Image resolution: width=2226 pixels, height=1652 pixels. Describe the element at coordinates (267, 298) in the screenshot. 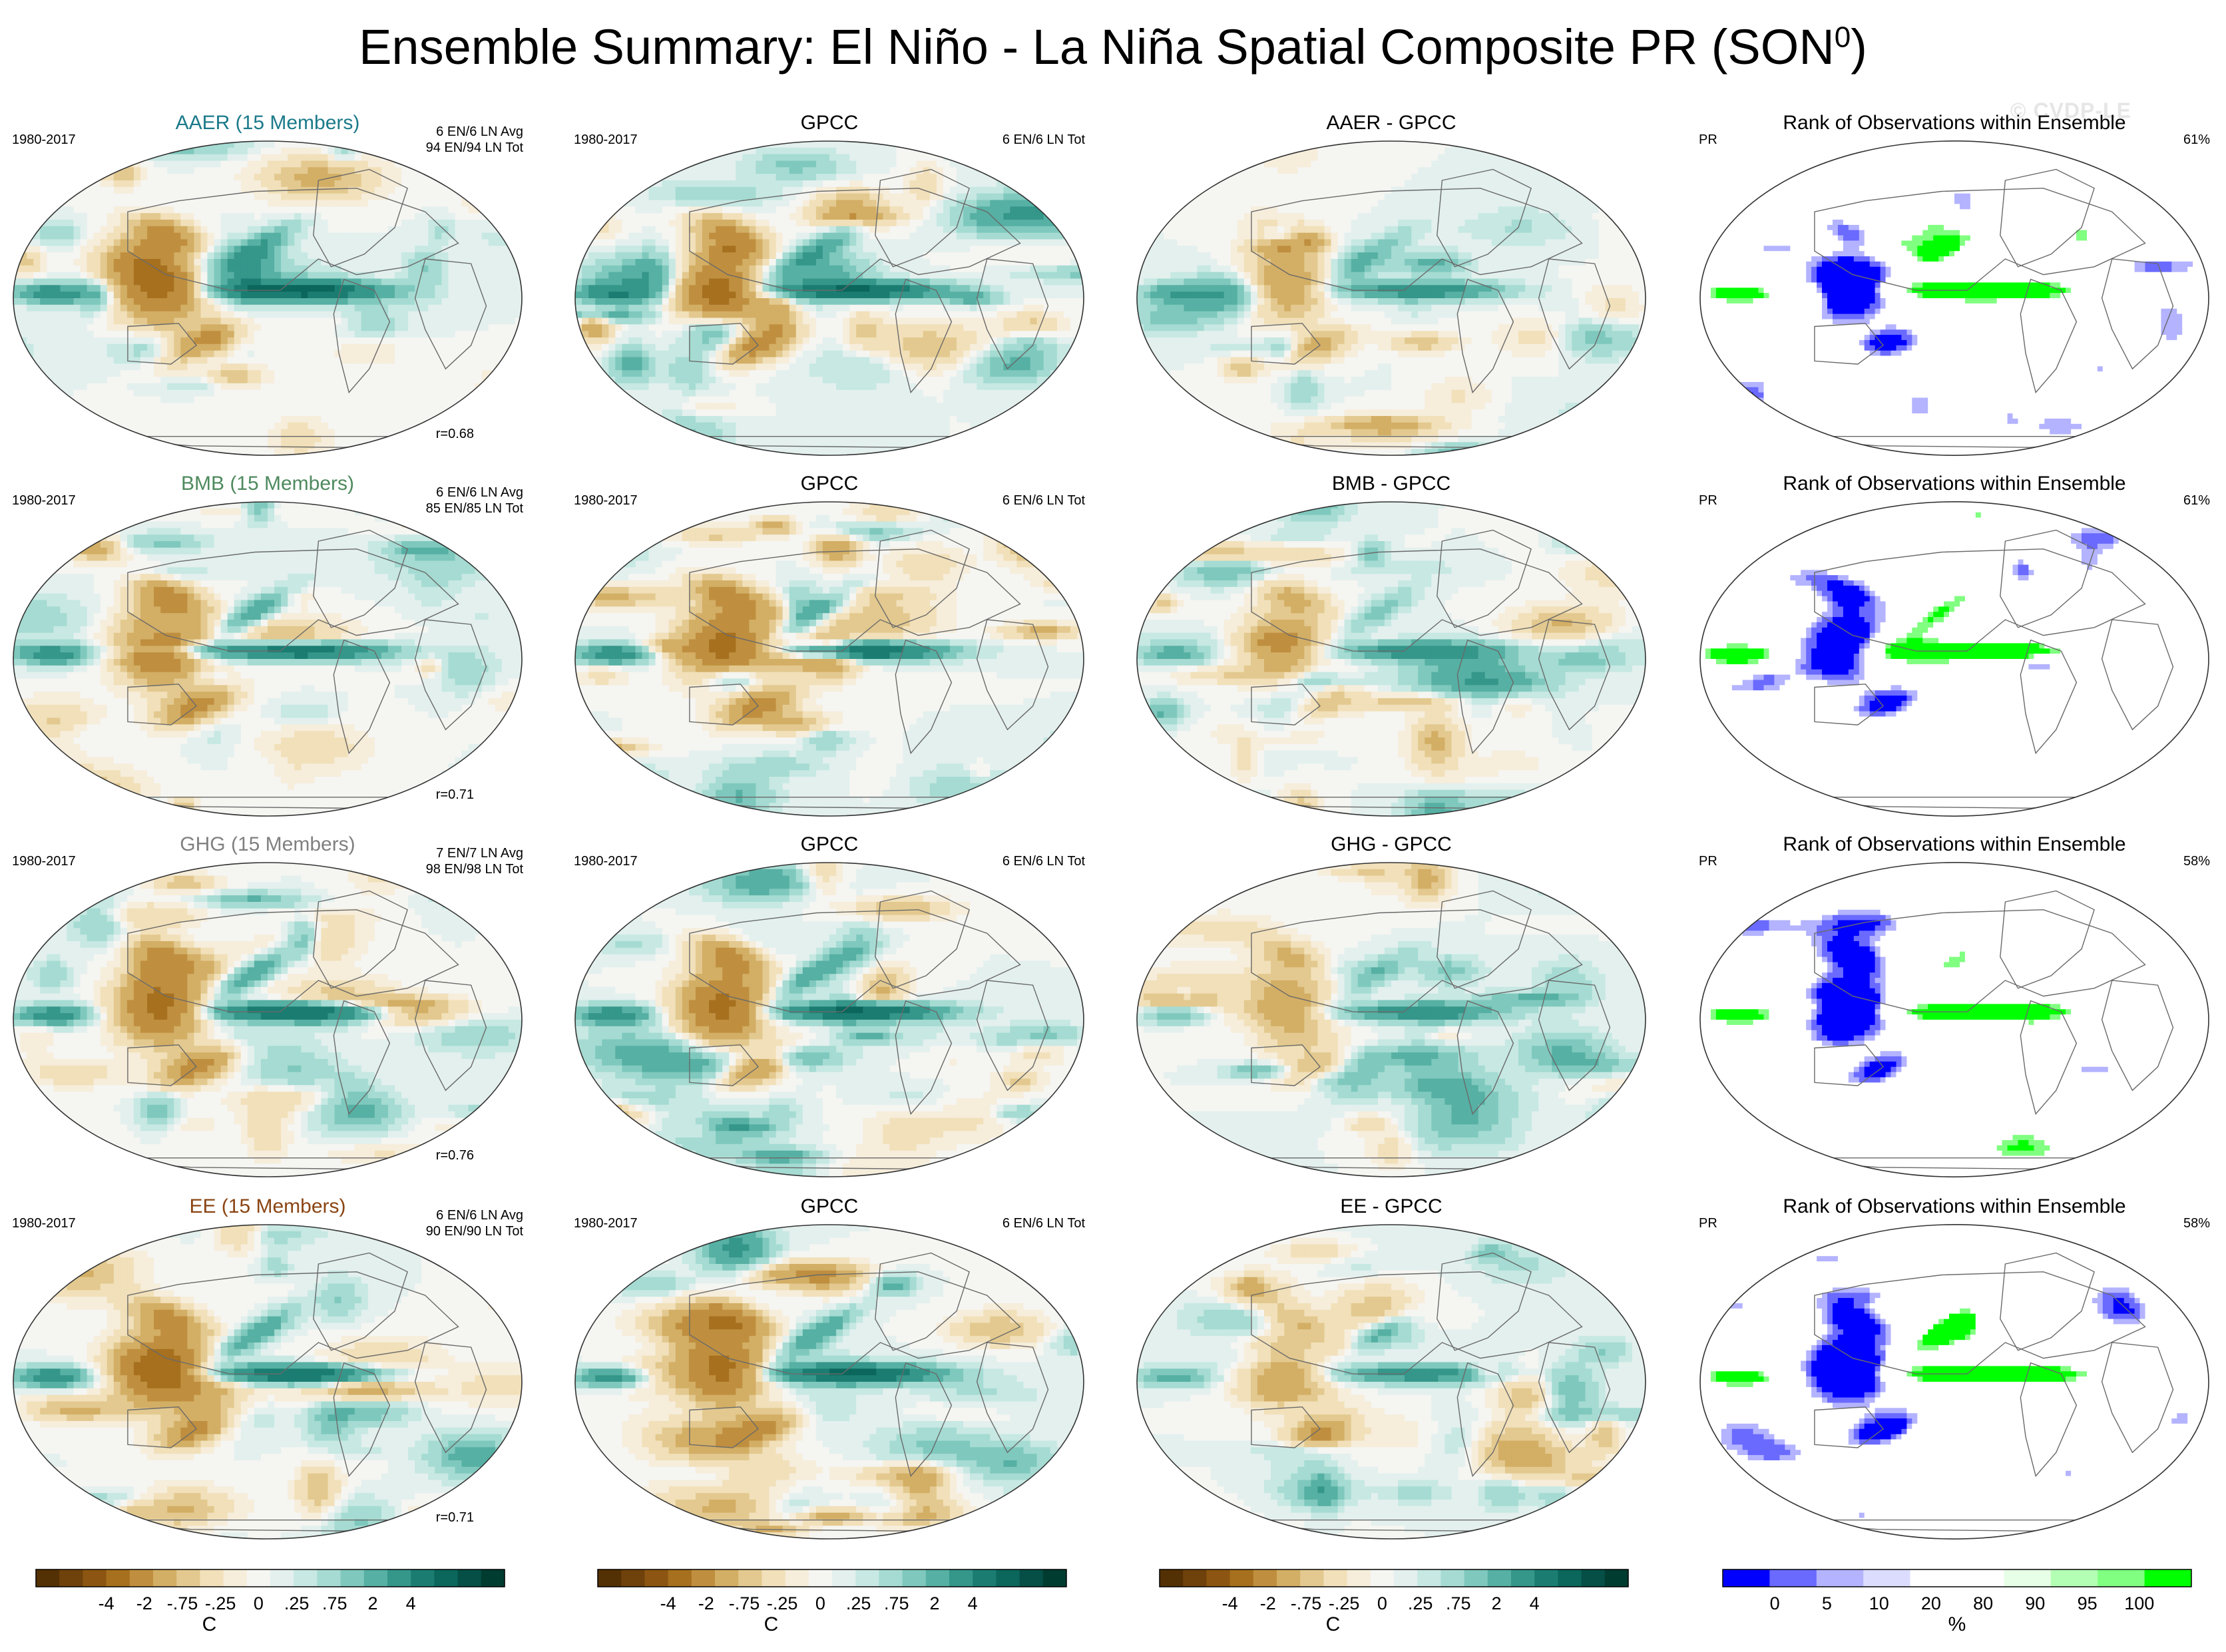

I see `map-field` at that location.